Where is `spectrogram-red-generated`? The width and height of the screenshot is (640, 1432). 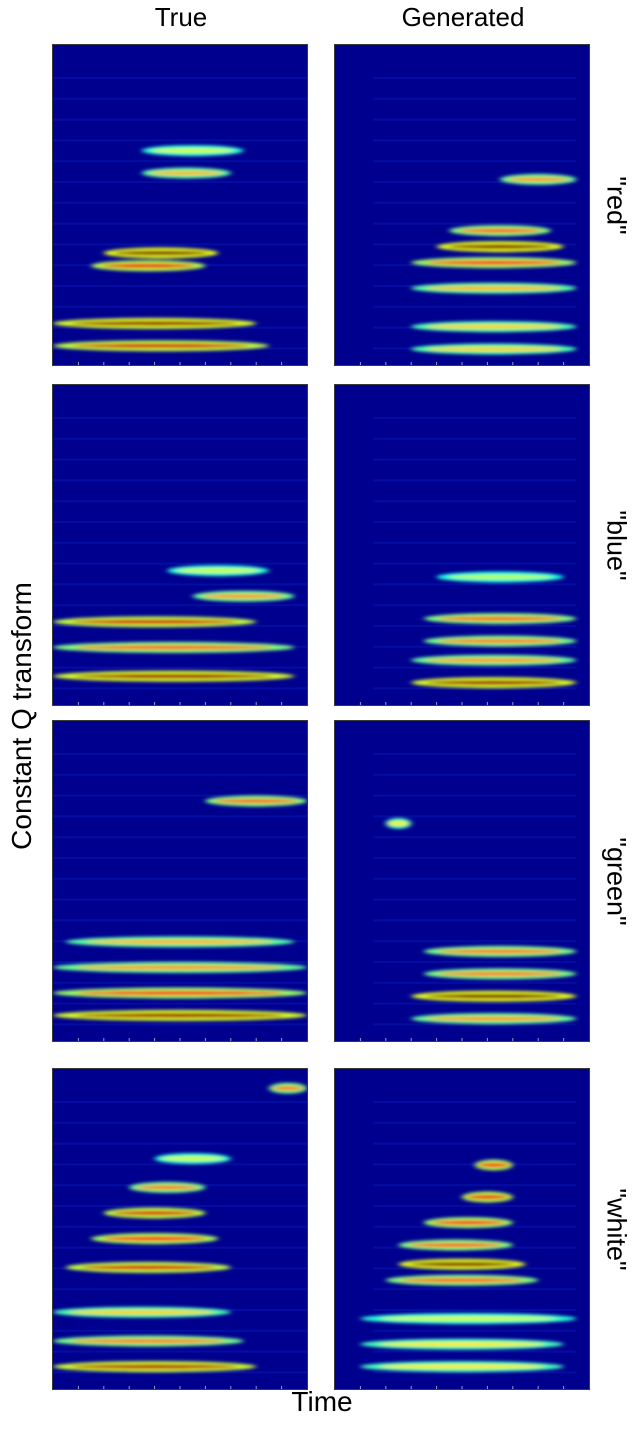
spectrogram-red-generated is located at coordinates (462, 205).